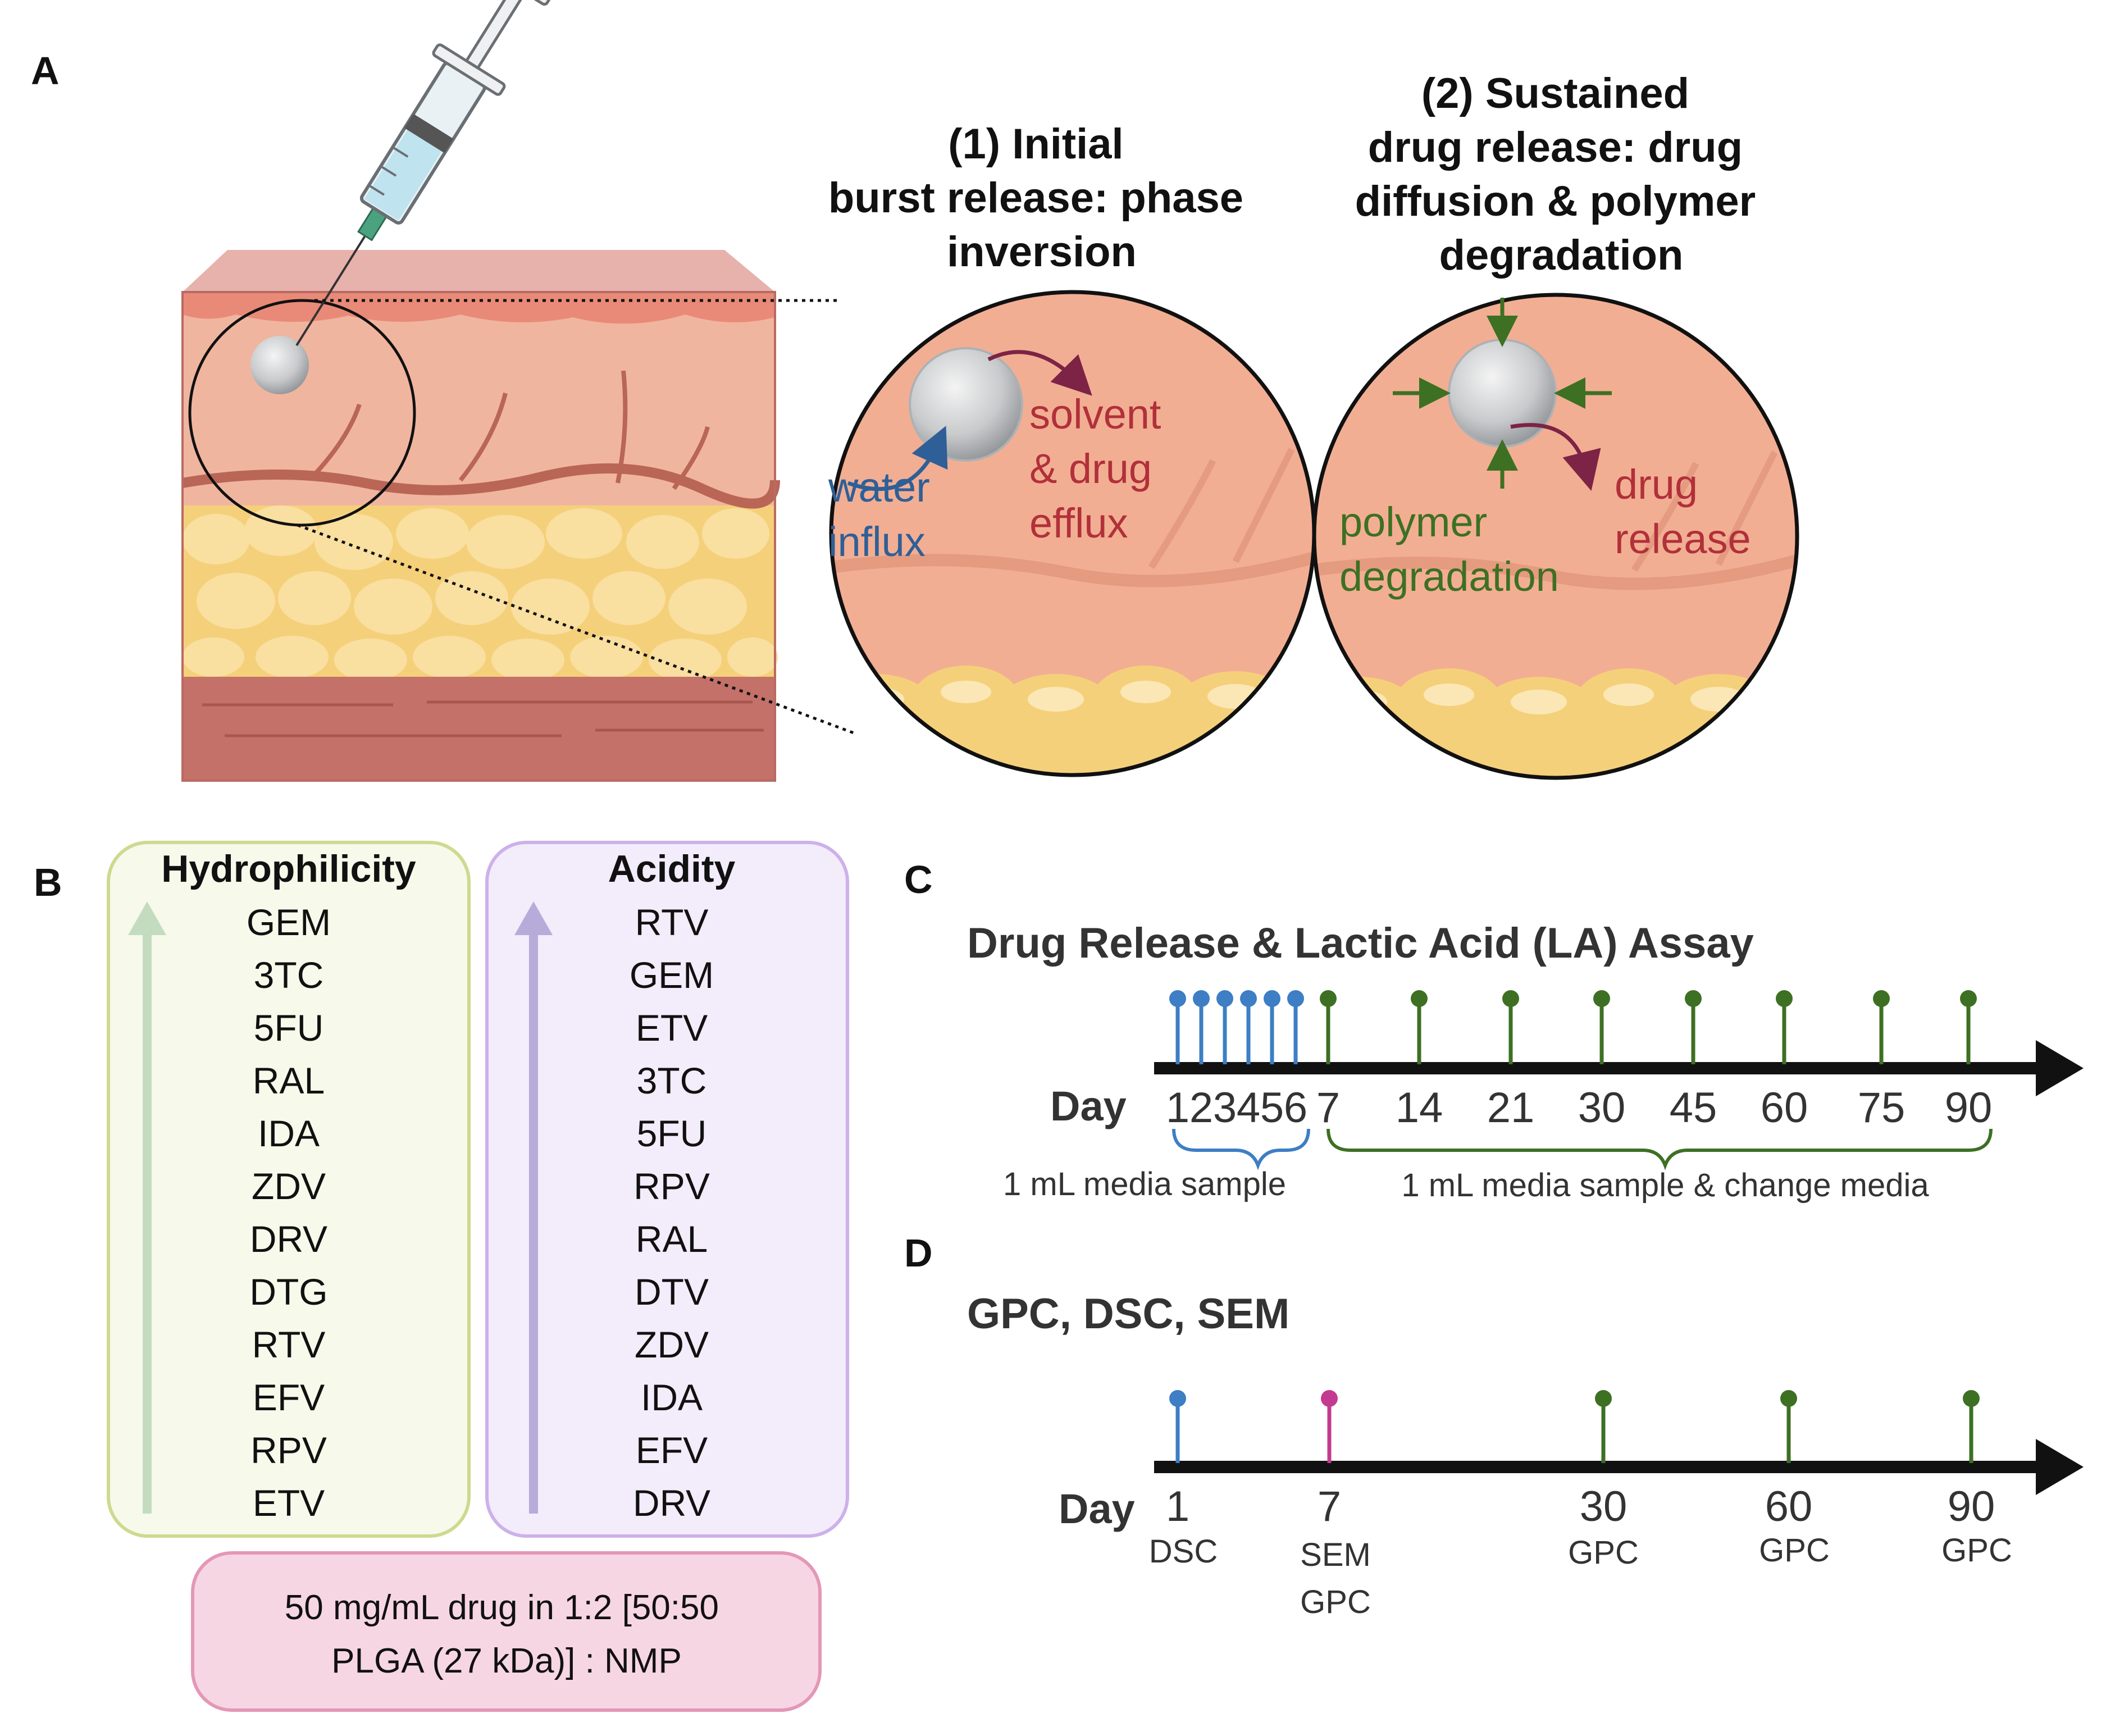 The width and height of the screenshot is (2106, 1736). Describe the element at coordinates (483, 718) in the screenshot. I see `muscle-lines` at that location.